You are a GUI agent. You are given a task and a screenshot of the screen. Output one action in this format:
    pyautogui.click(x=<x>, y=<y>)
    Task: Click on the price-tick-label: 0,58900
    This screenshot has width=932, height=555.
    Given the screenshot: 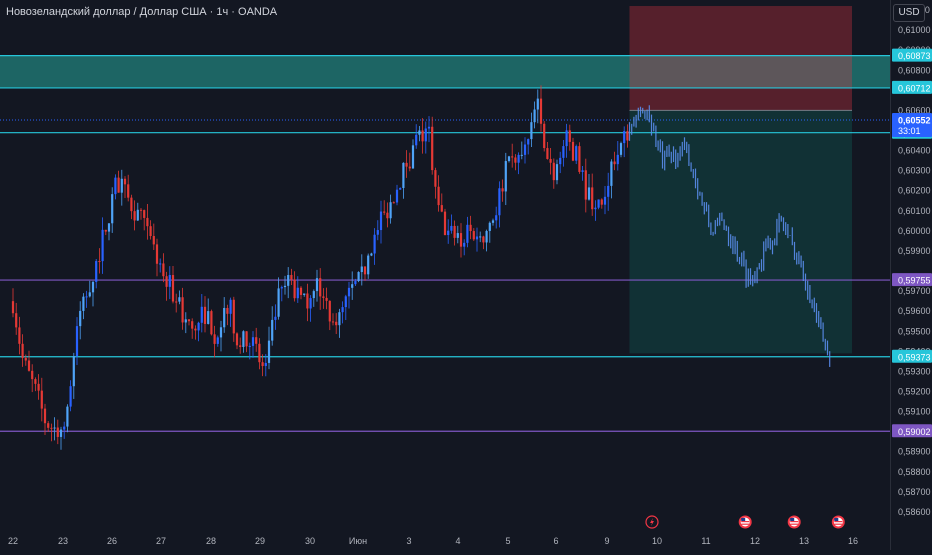 What is the action you would take?
    pyautogui.click(x=914, y=452)
    